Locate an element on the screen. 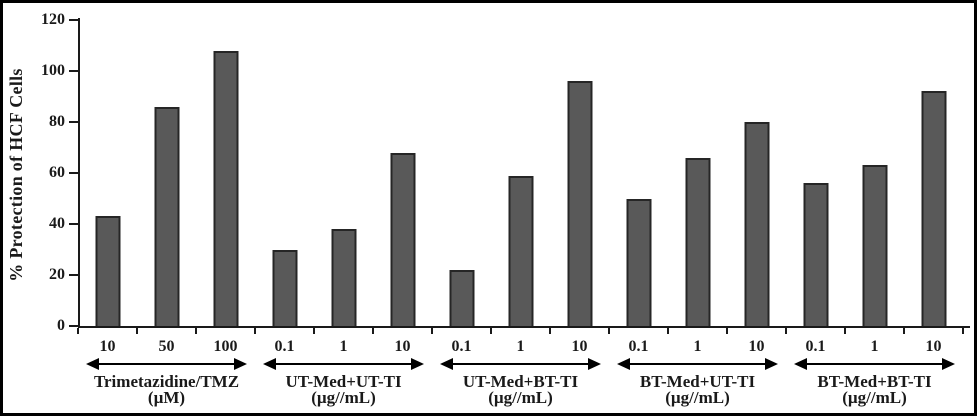 This screenshot has height=416, width=977. group-label-cell: BT-Med+UT-TI (µg//mL) is located at coordinates (697, 381).